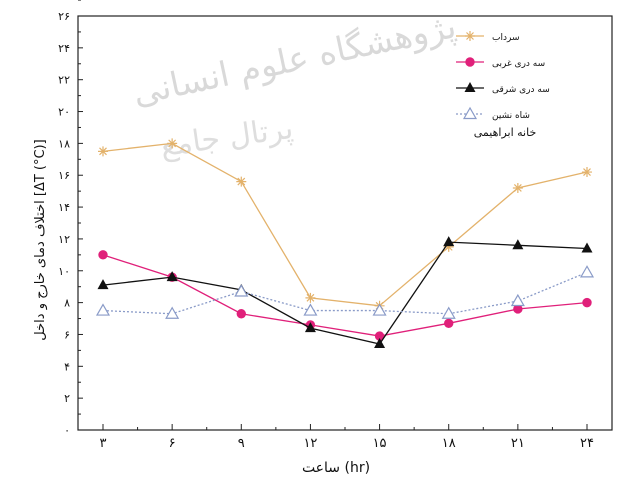  I want to click on legend-label: سرداب, so click(506, 38).